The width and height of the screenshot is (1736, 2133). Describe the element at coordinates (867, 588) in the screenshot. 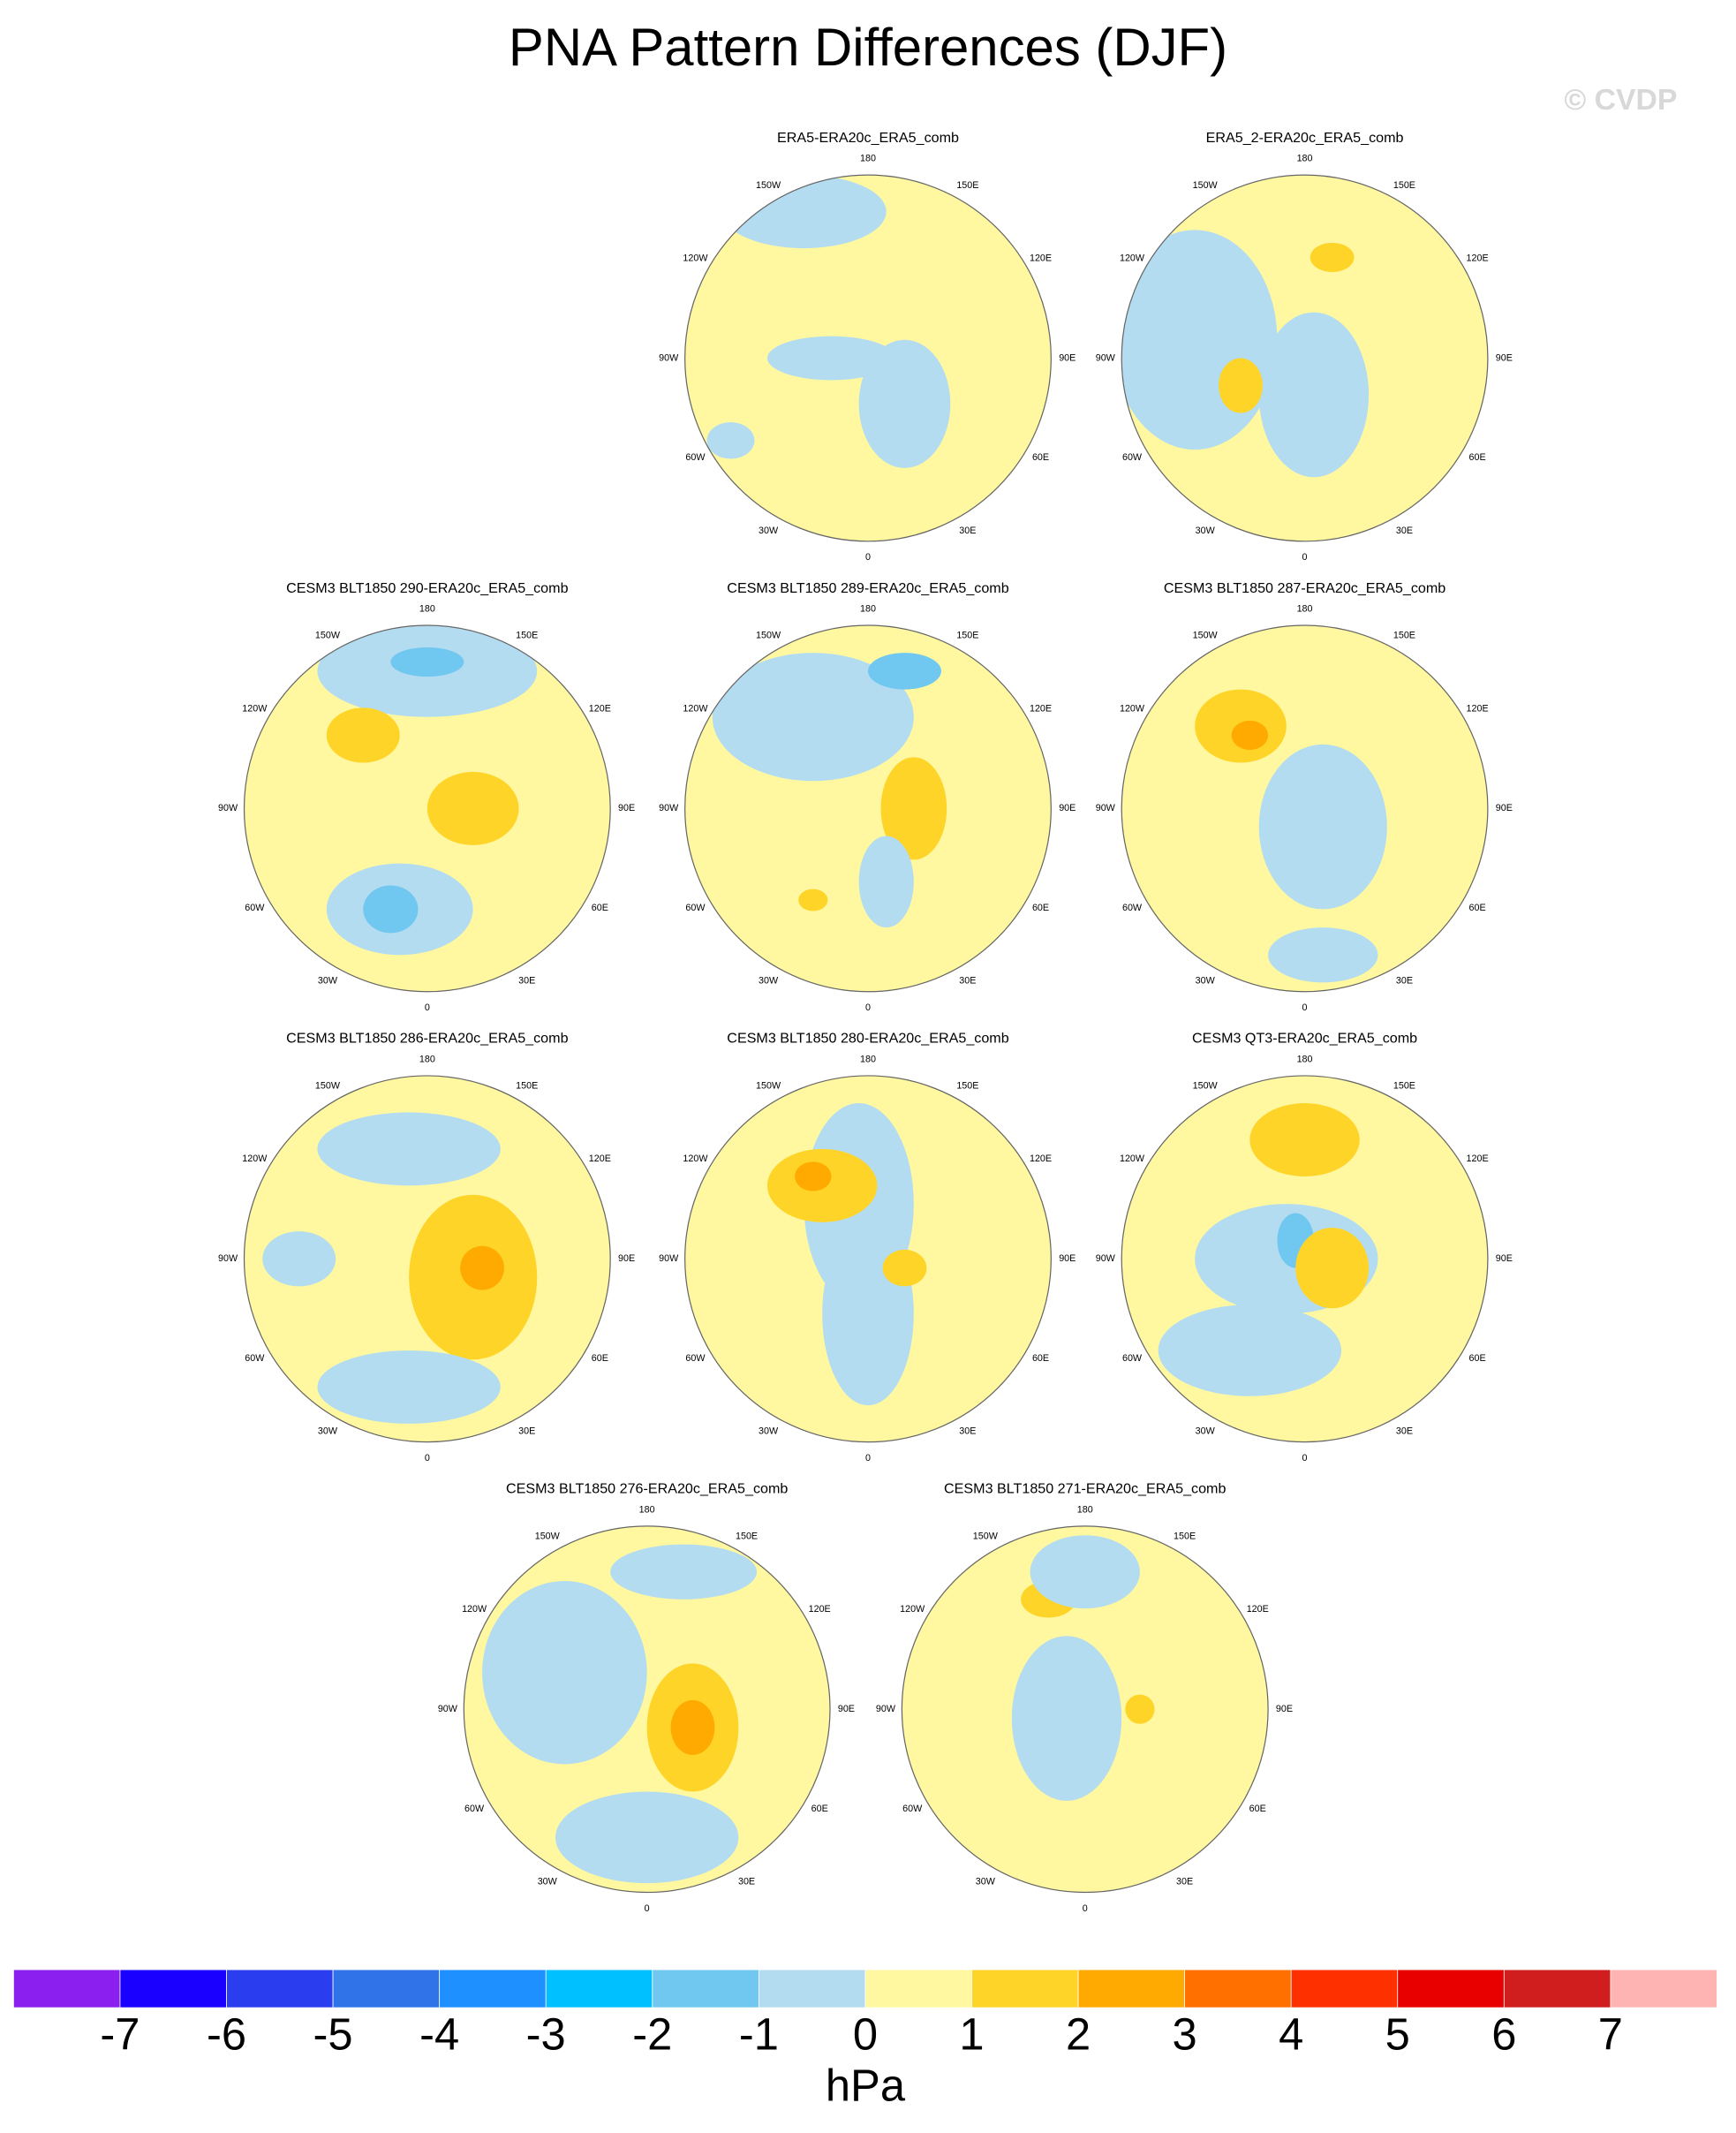

I see `panel-title: CESM3 BLT1850 289-ERA20c_ERA5_comb` at that location.